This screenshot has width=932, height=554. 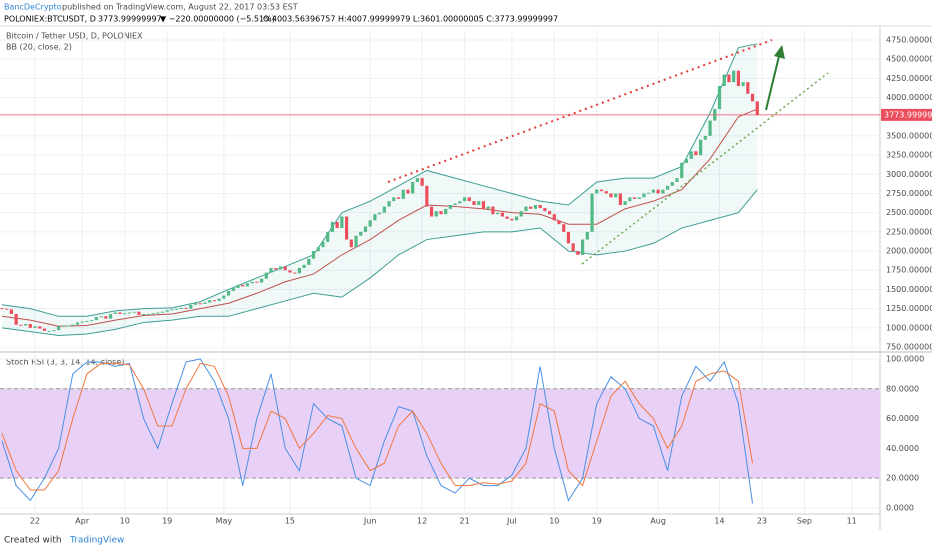 What do you see at coordinates (422, 521) in the screenshot?
I see `x-tick-label: 12` at bounding box center [422, 521].